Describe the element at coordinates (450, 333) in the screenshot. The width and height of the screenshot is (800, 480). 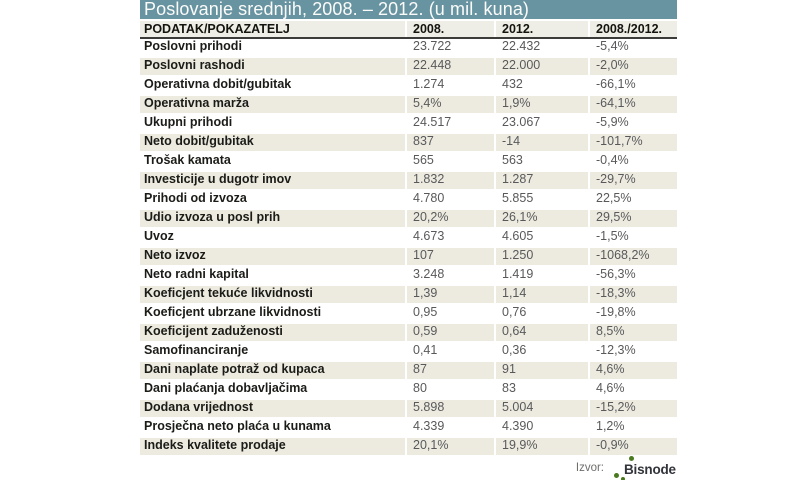
I see `value-2008: 0,59` at that location.